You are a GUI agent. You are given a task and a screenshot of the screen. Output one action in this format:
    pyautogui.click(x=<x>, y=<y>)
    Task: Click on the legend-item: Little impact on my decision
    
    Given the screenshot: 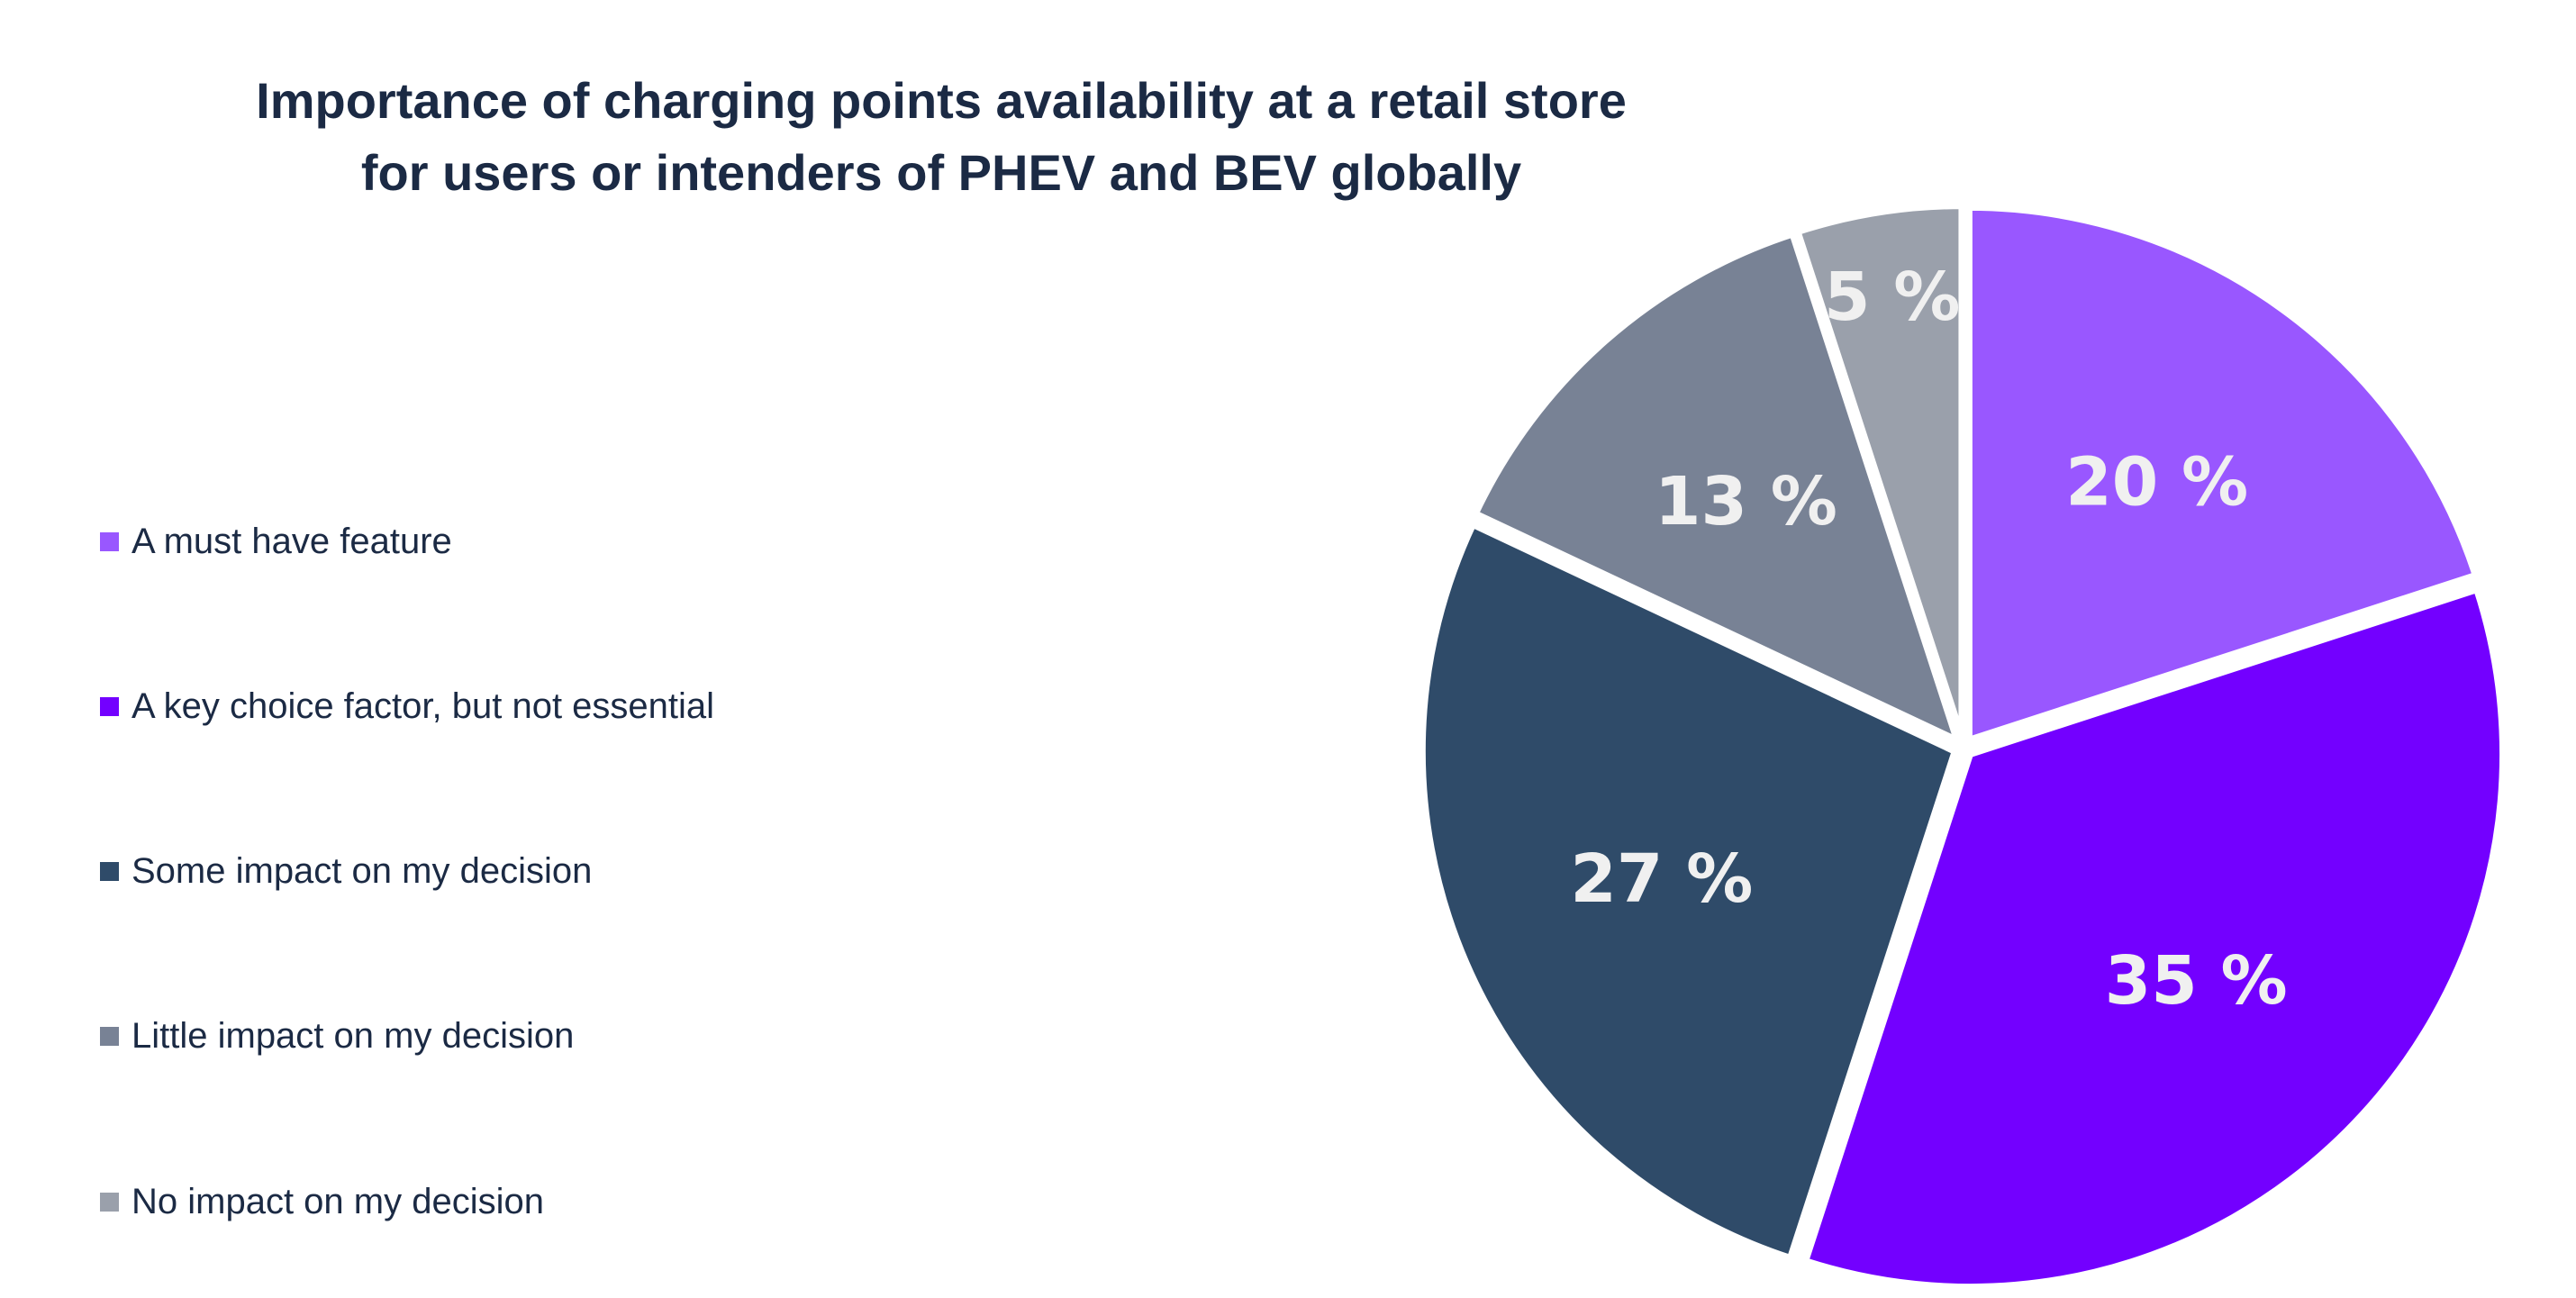 What is the action you would take?
    pyautogui.click(x=337, y=1035)
    